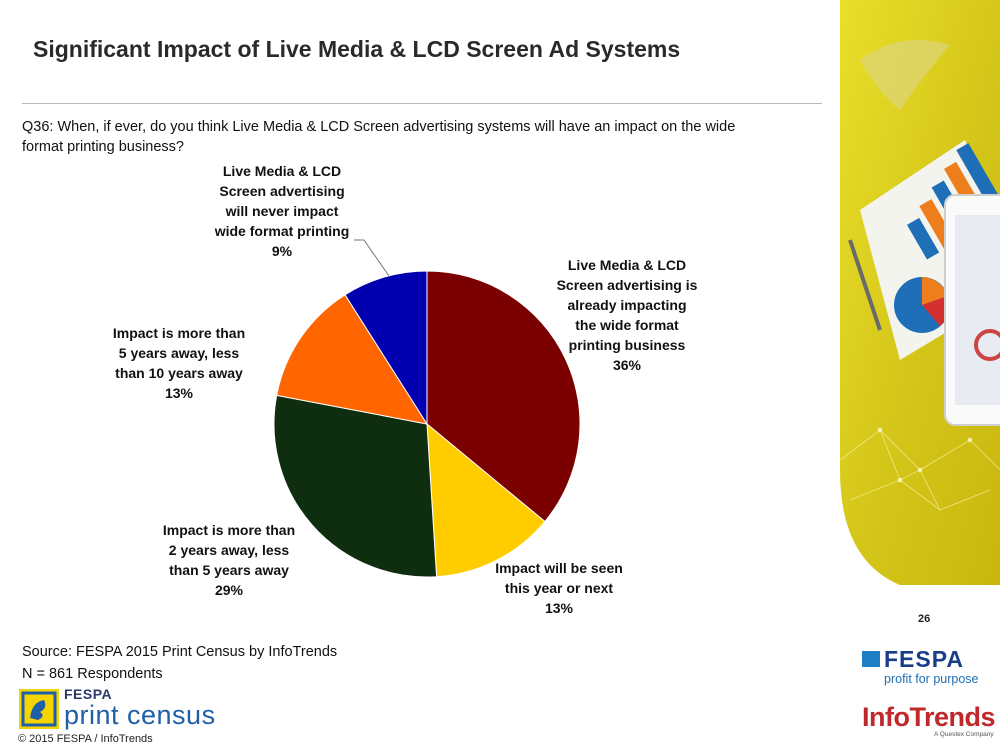 Image resolution: width=1000 pixels, height=750 pixels. Describe the element at coordinates (282, 231) in the screenshot. I see `slice-label-line: wide format printing` at that location.